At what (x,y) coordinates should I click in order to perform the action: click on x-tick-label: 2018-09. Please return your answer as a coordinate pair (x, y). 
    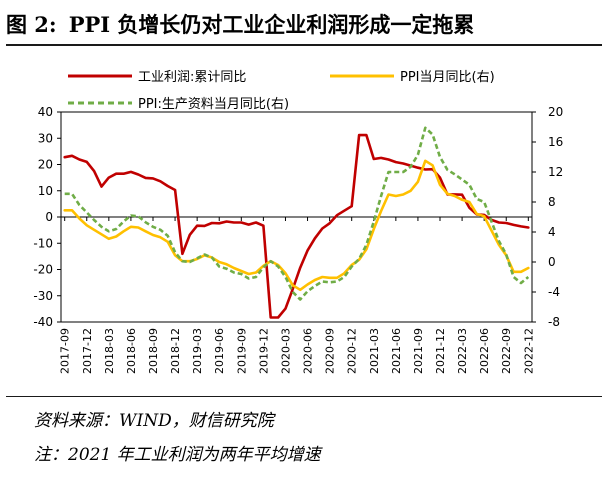
    Looking at the image, I should click on (153, 351).